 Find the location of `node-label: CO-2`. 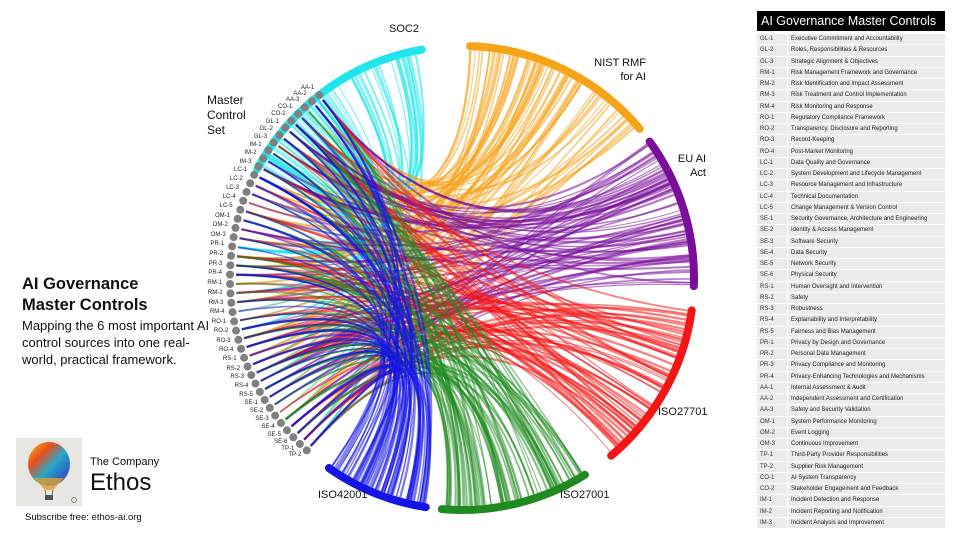

node-label: CO-2 is located at coordinates (278, 114).